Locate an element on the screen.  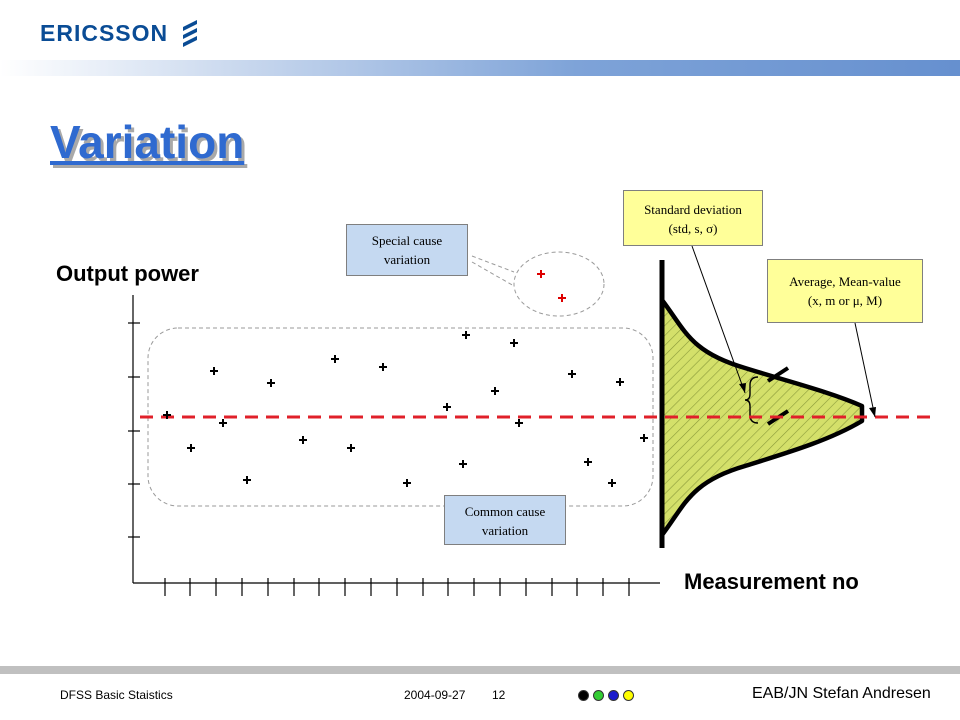
common-cause-label-line2: variation is located at coordinates (505, 530).